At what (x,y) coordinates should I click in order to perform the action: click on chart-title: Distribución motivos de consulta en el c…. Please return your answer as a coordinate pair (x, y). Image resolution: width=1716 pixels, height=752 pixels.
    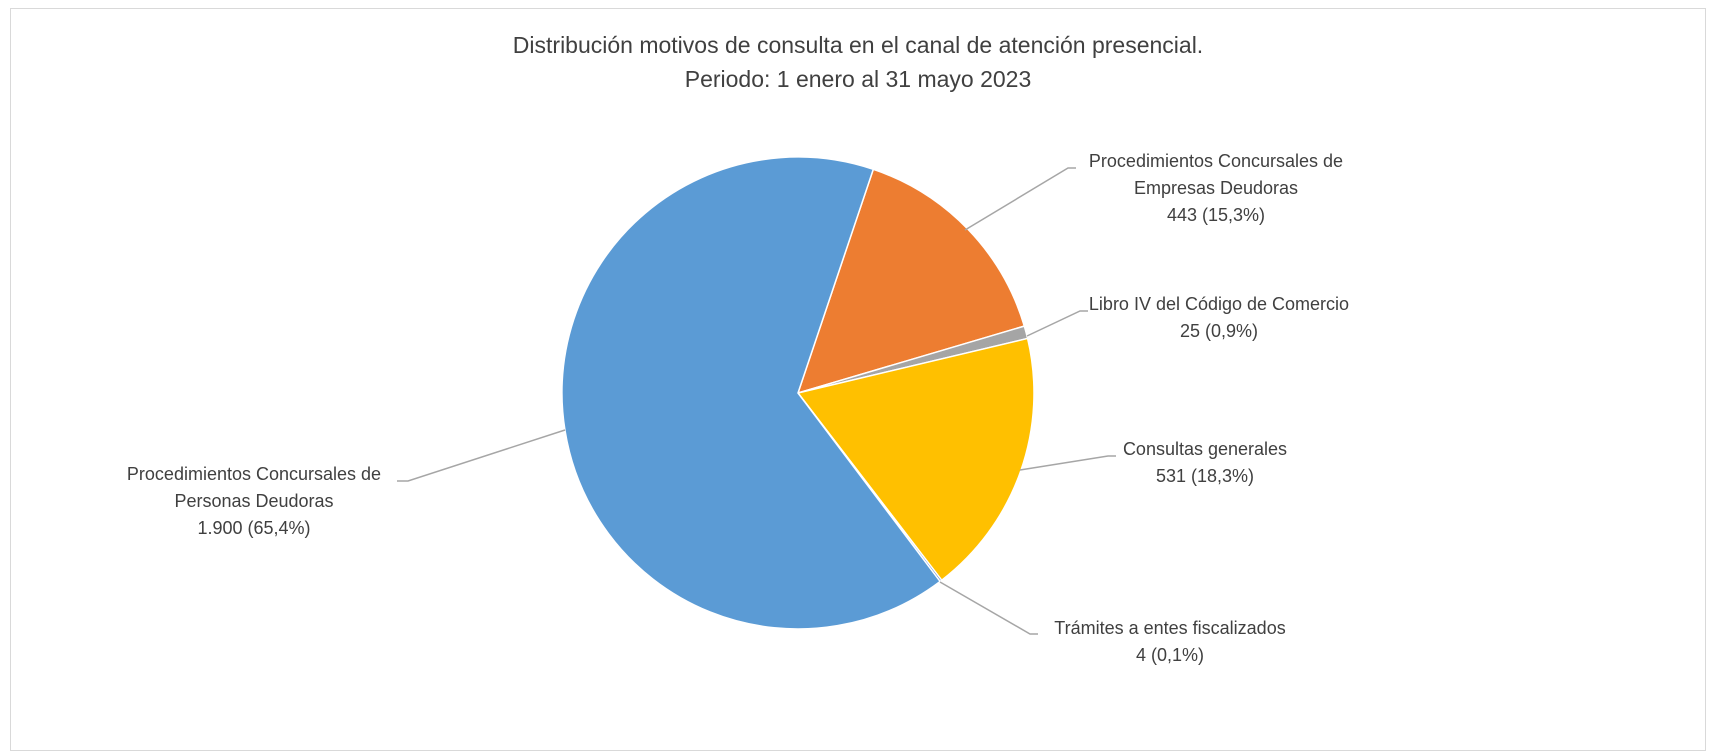
    Looking at the image, I should click on (858, 45).